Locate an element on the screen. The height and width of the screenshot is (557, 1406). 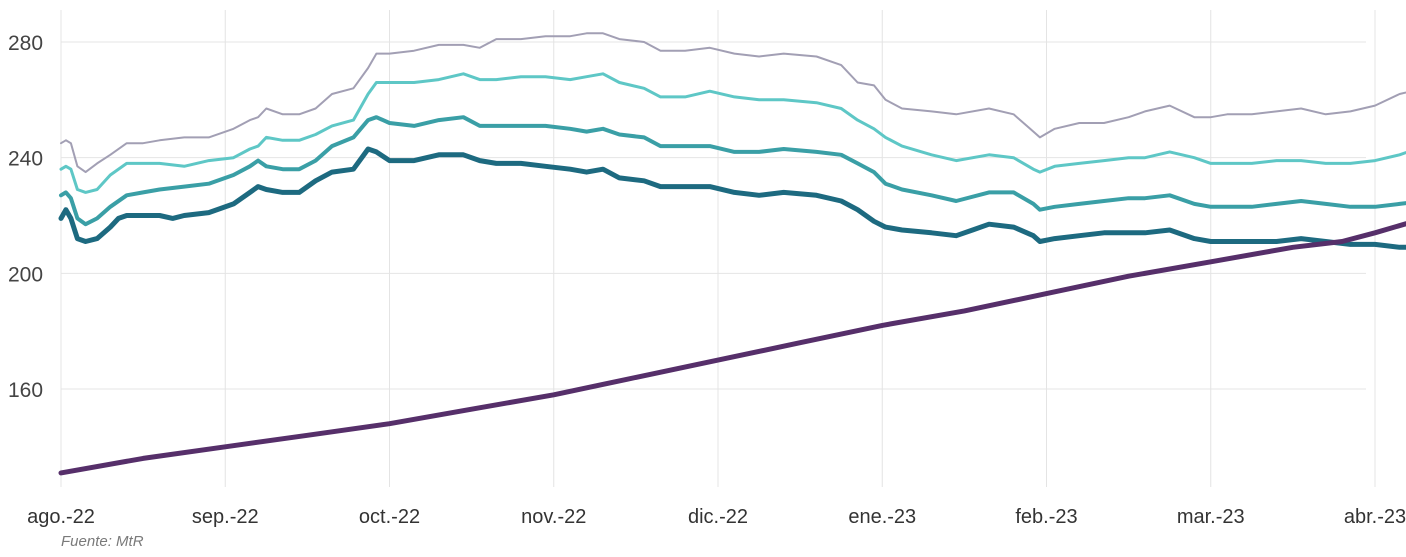
y-tick-label: 240 is located at coordinates (25, 159).